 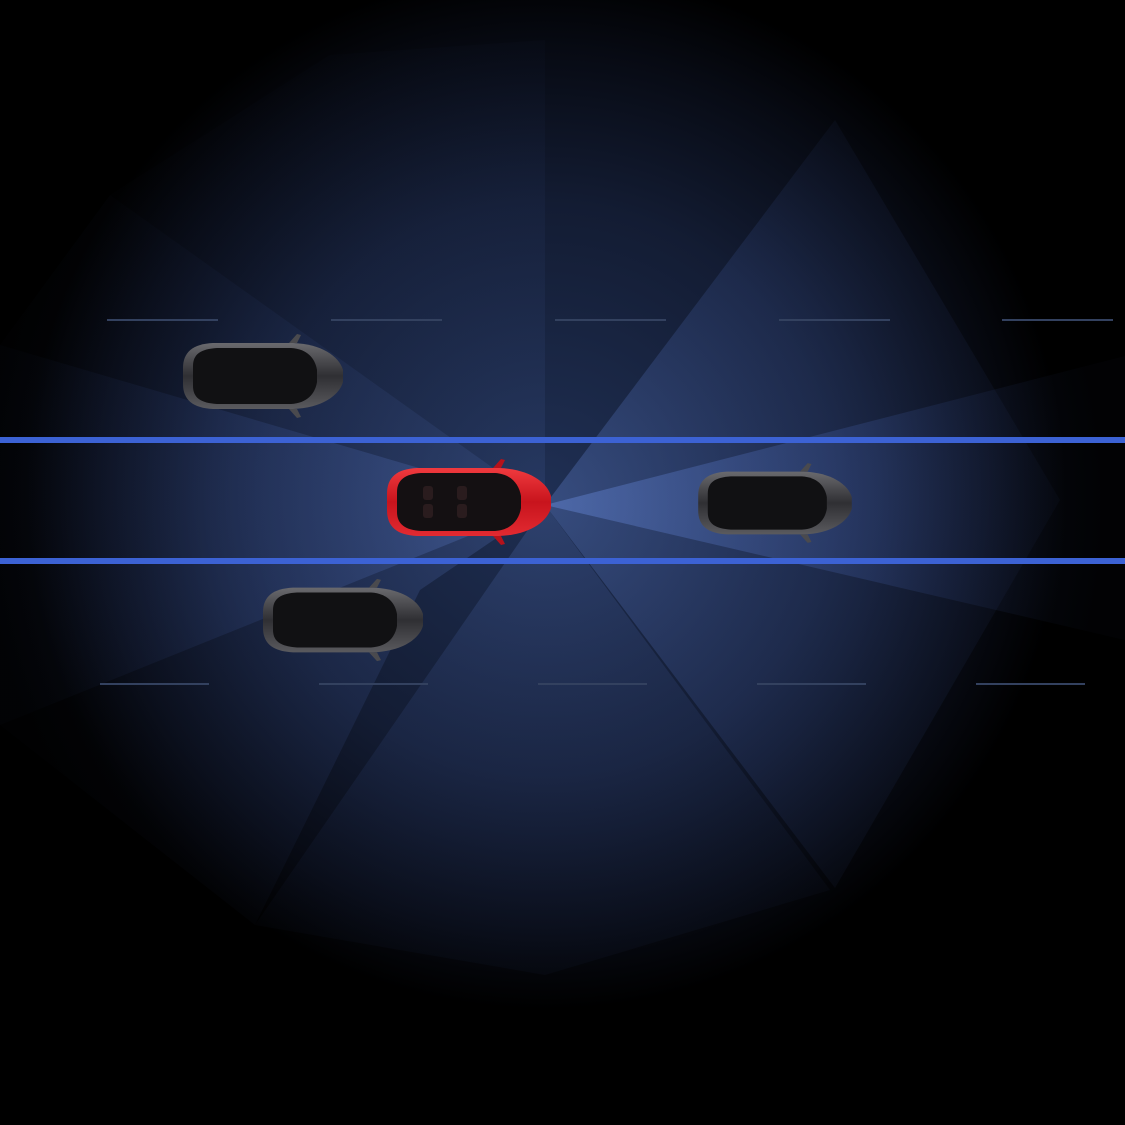 What do you see at coordinates (562, 561) in the screenshot?
I see `lane-line-right` at bounding box center [562, 561].